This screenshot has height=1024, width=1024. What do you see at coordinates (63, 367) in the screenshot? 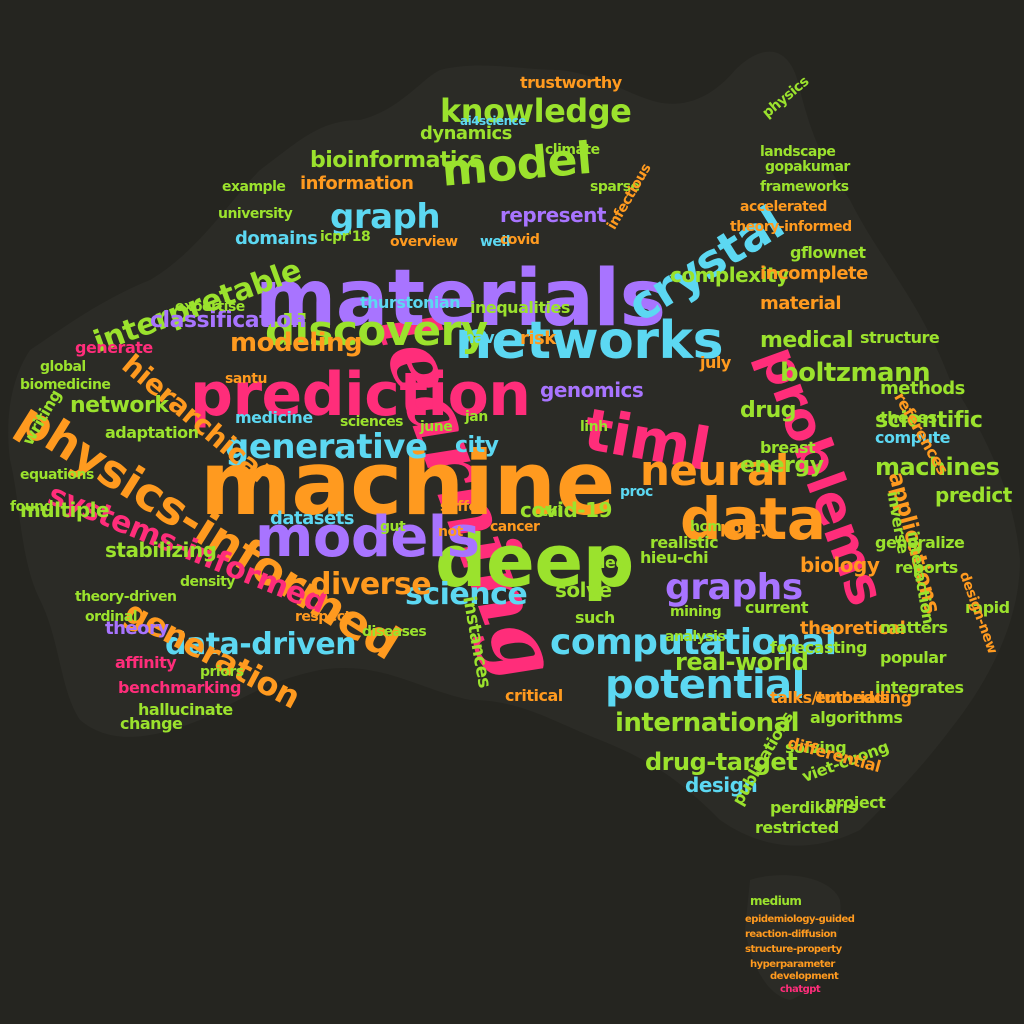
I see `word-global: global` at bounding box center [63, 367].